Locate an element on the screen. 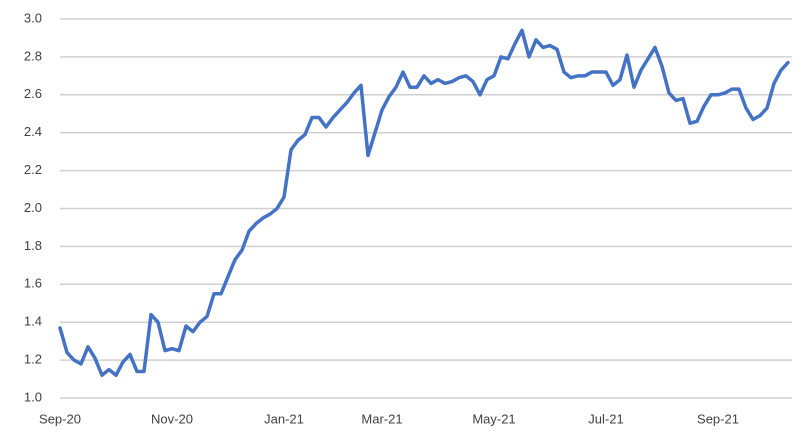  y-tick-label: 2.6 is located at coordinates (33, 93).